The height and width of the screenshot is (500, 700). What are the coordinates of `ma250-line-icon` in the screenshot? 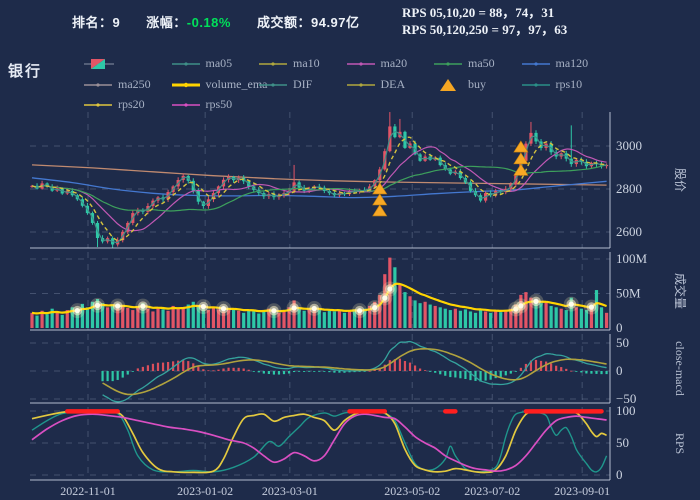 It's located at (98, 84).